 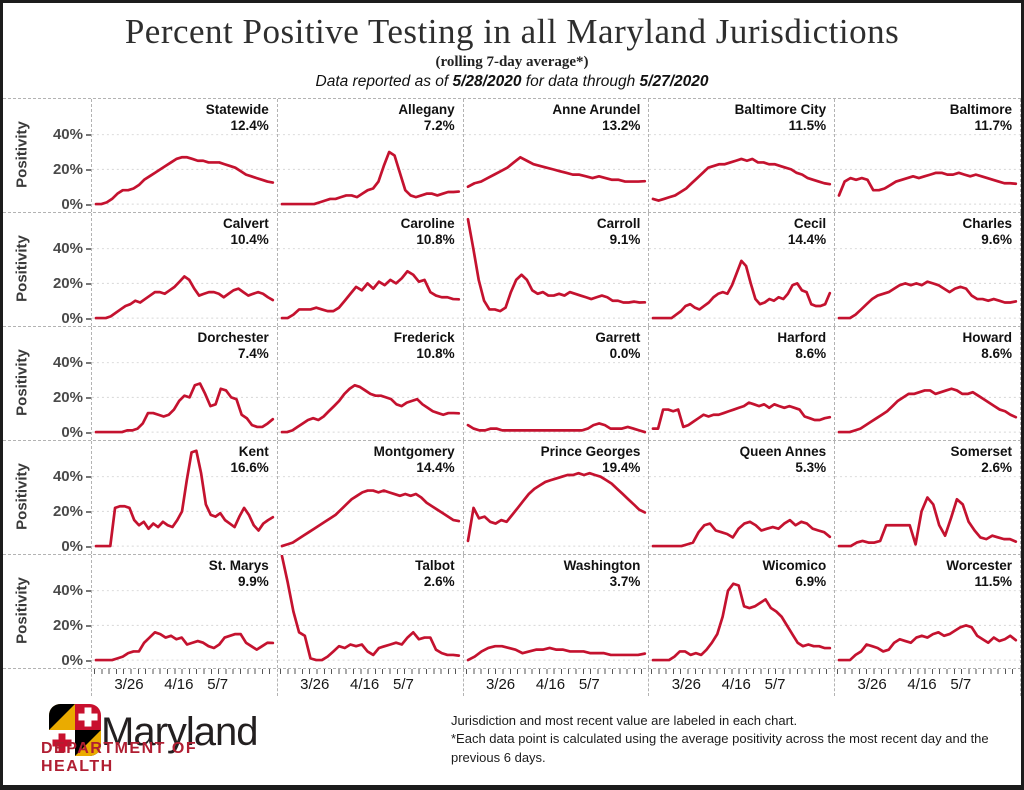 I want to click on sparkline-baltimore, so click(x=927, y=169).